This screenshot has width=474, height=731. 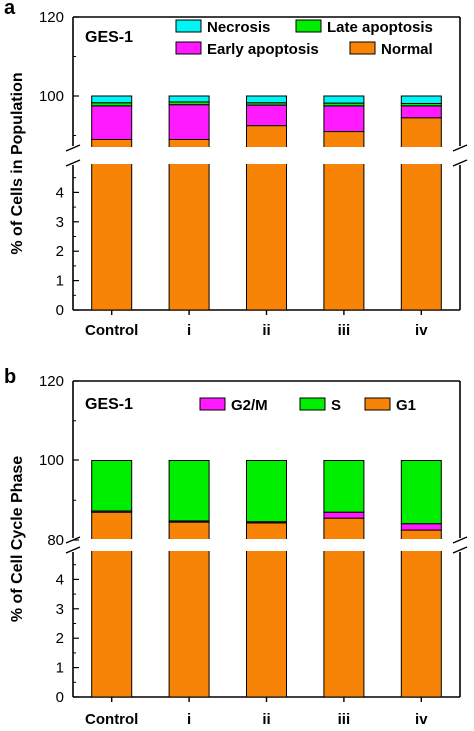 What do you see at coordinates (312, 404) in the screenshot?
I see `legend-swatch-s` at bounding box center [312, 404].